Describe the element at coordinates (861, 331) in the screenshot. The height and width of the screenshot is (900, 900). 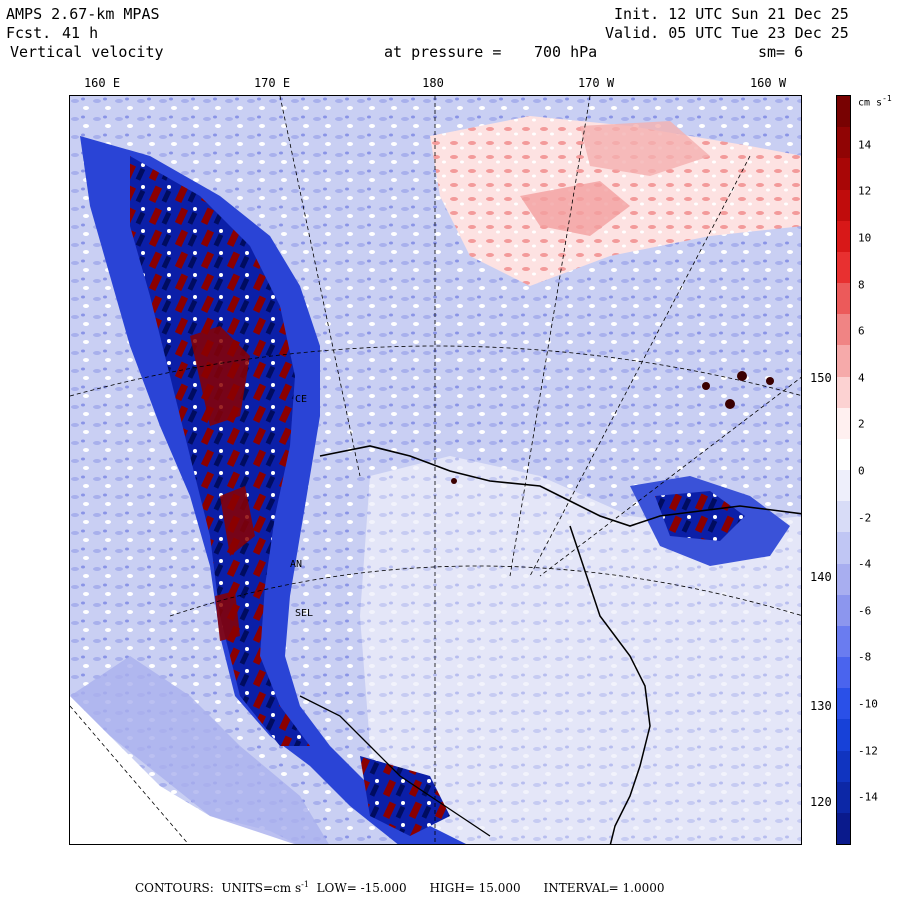
I see `colorbar-tick-label: 6` at that location.